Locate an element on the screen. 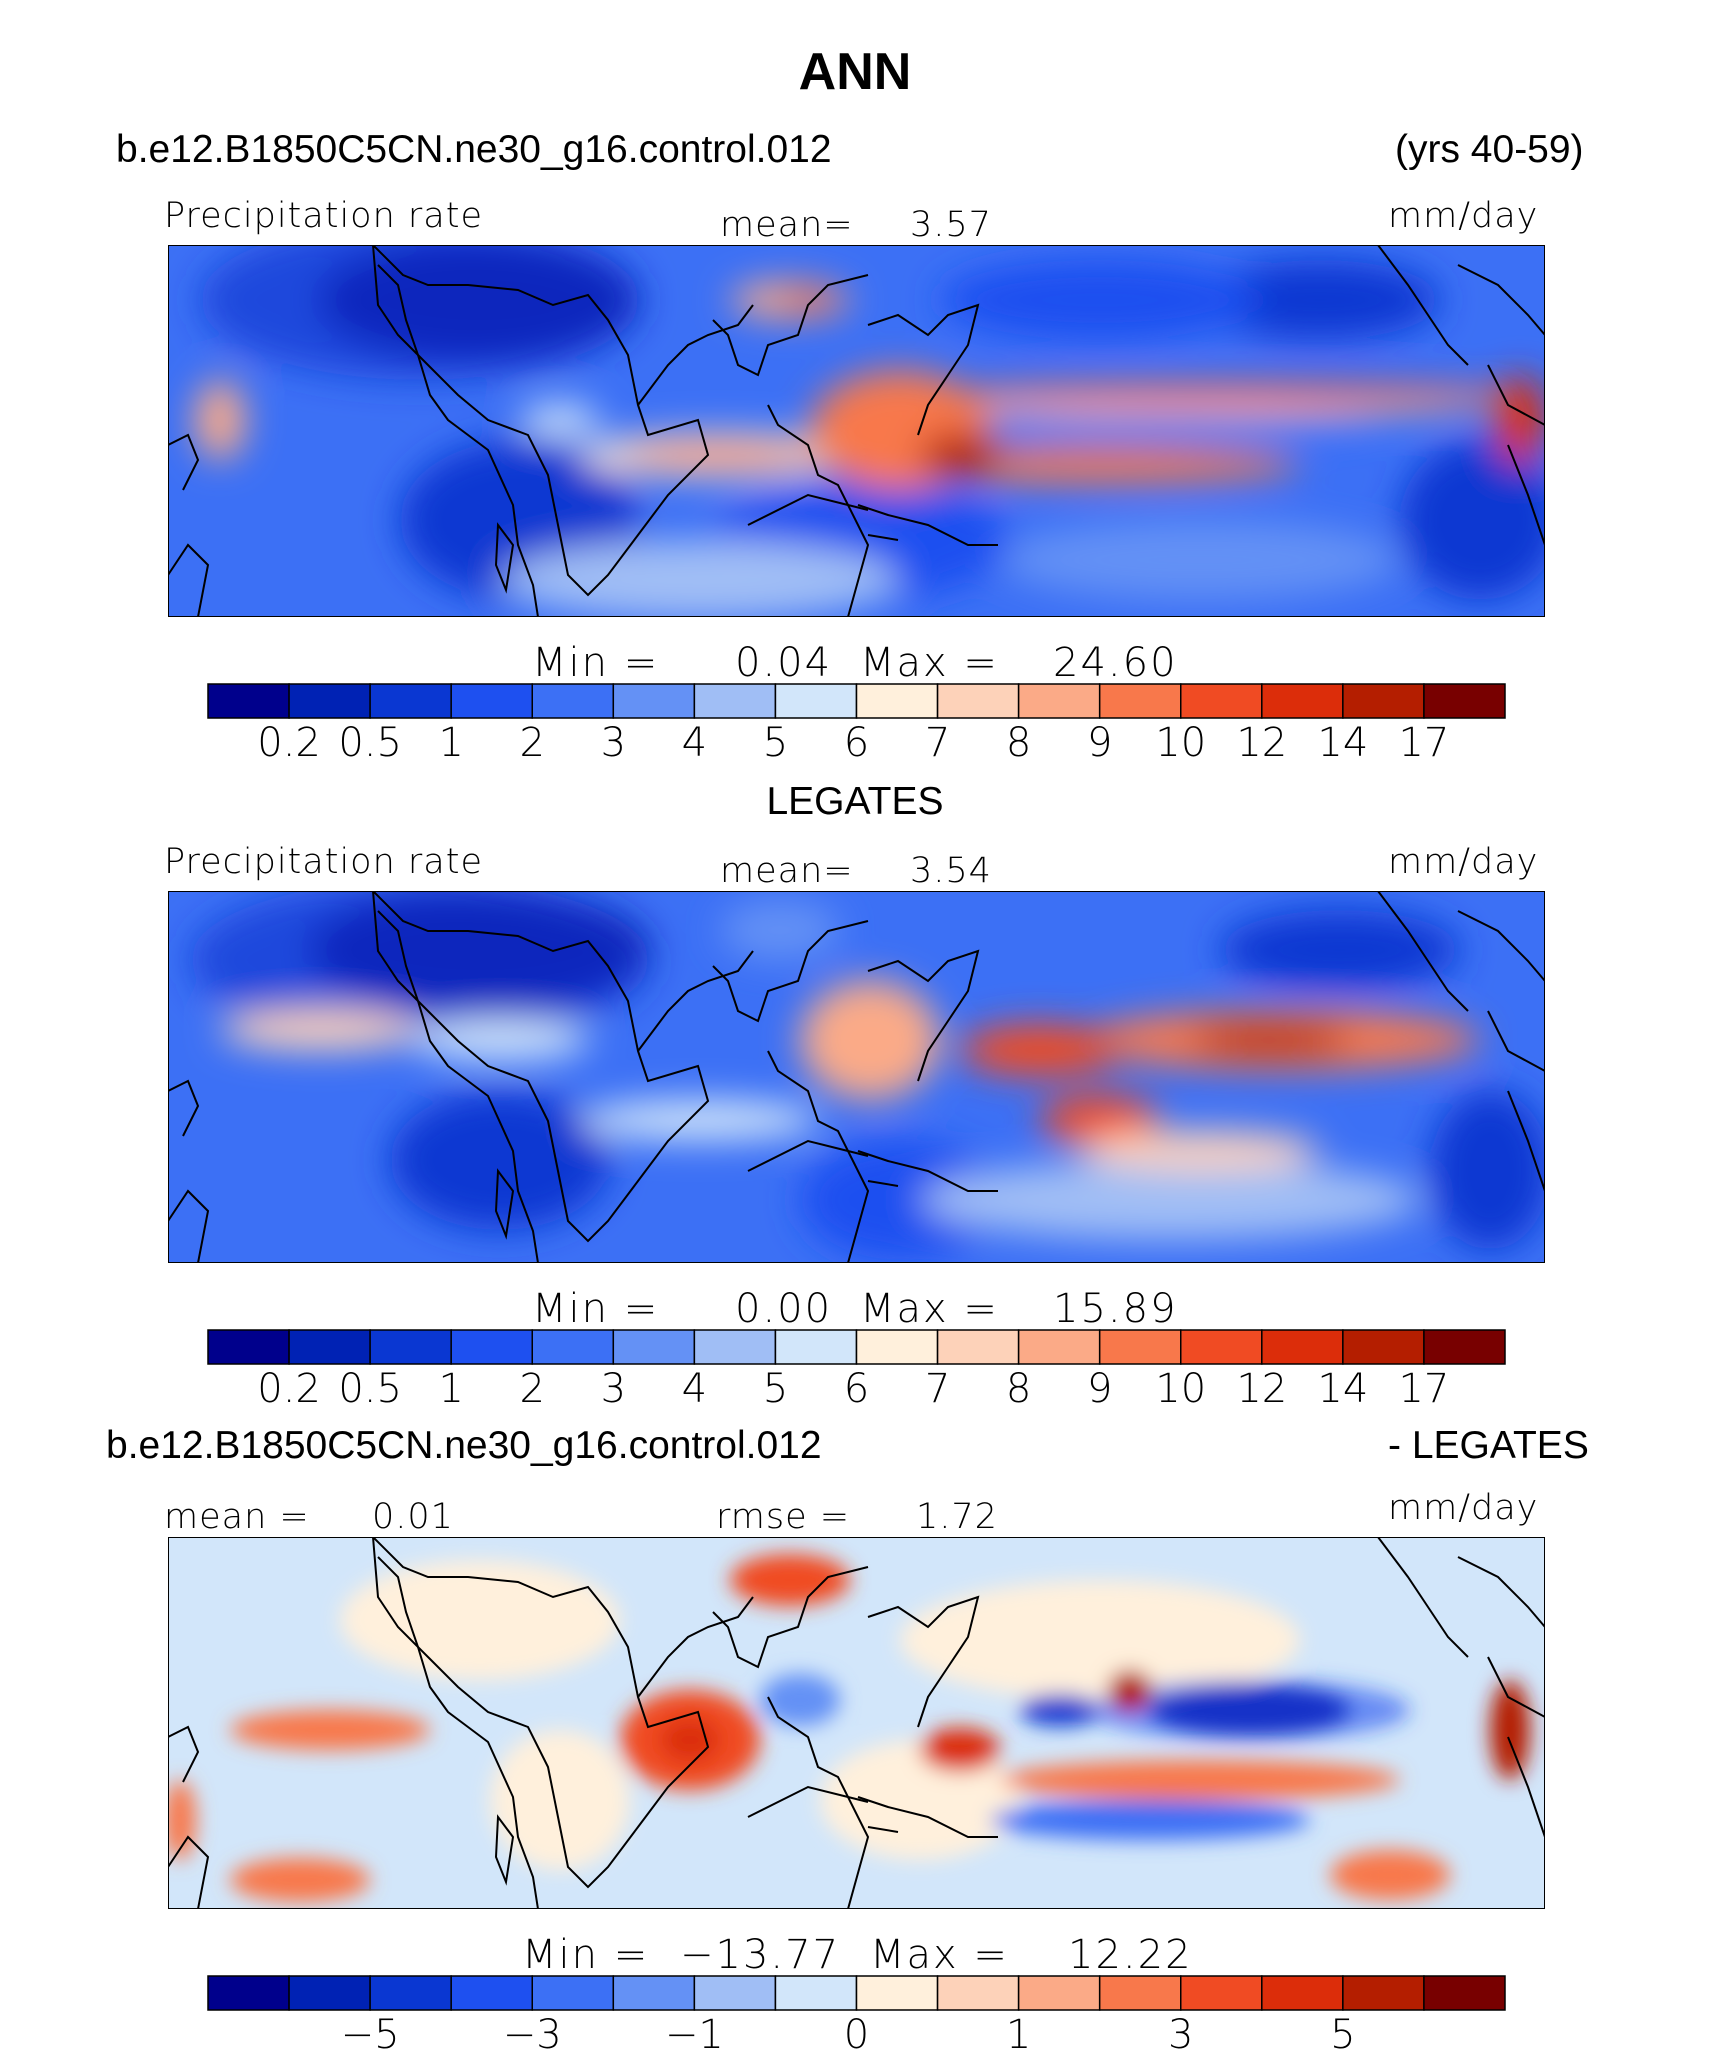  plot-title: ANN is located at coordinates (855, 72).